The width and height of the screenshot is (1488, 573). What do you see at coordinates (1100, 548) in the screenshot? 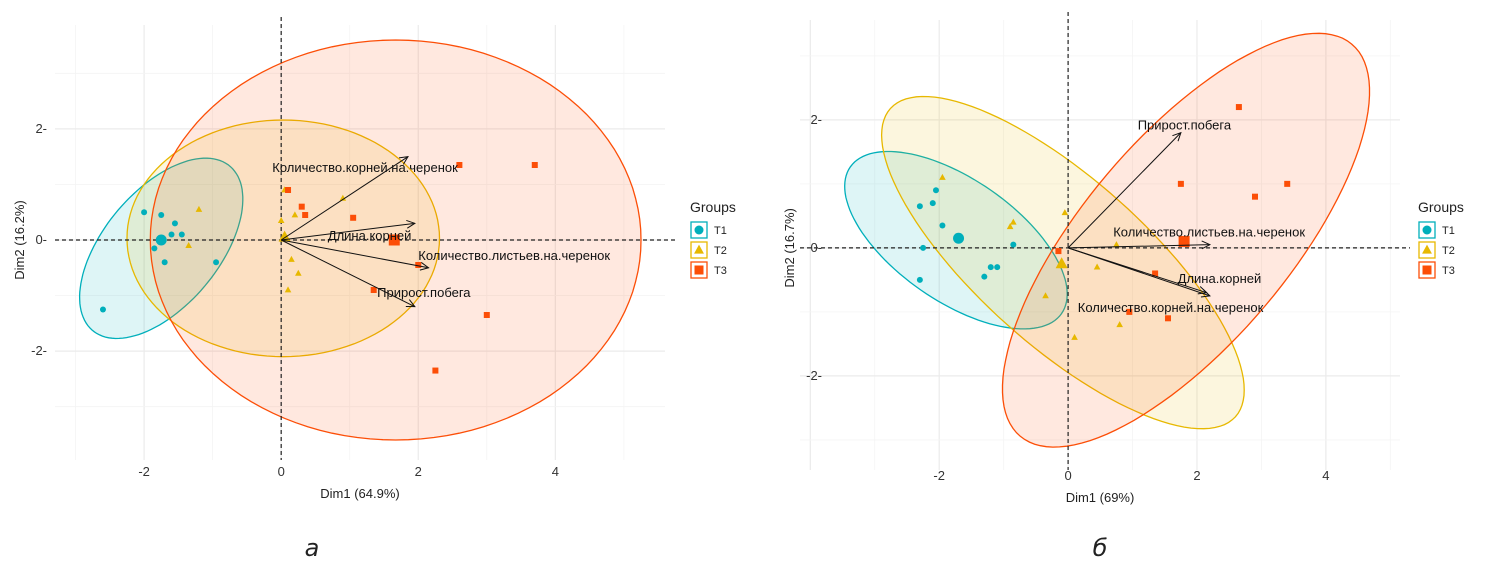
I see `panel-caption: б` at bounding box center [1100, 548].